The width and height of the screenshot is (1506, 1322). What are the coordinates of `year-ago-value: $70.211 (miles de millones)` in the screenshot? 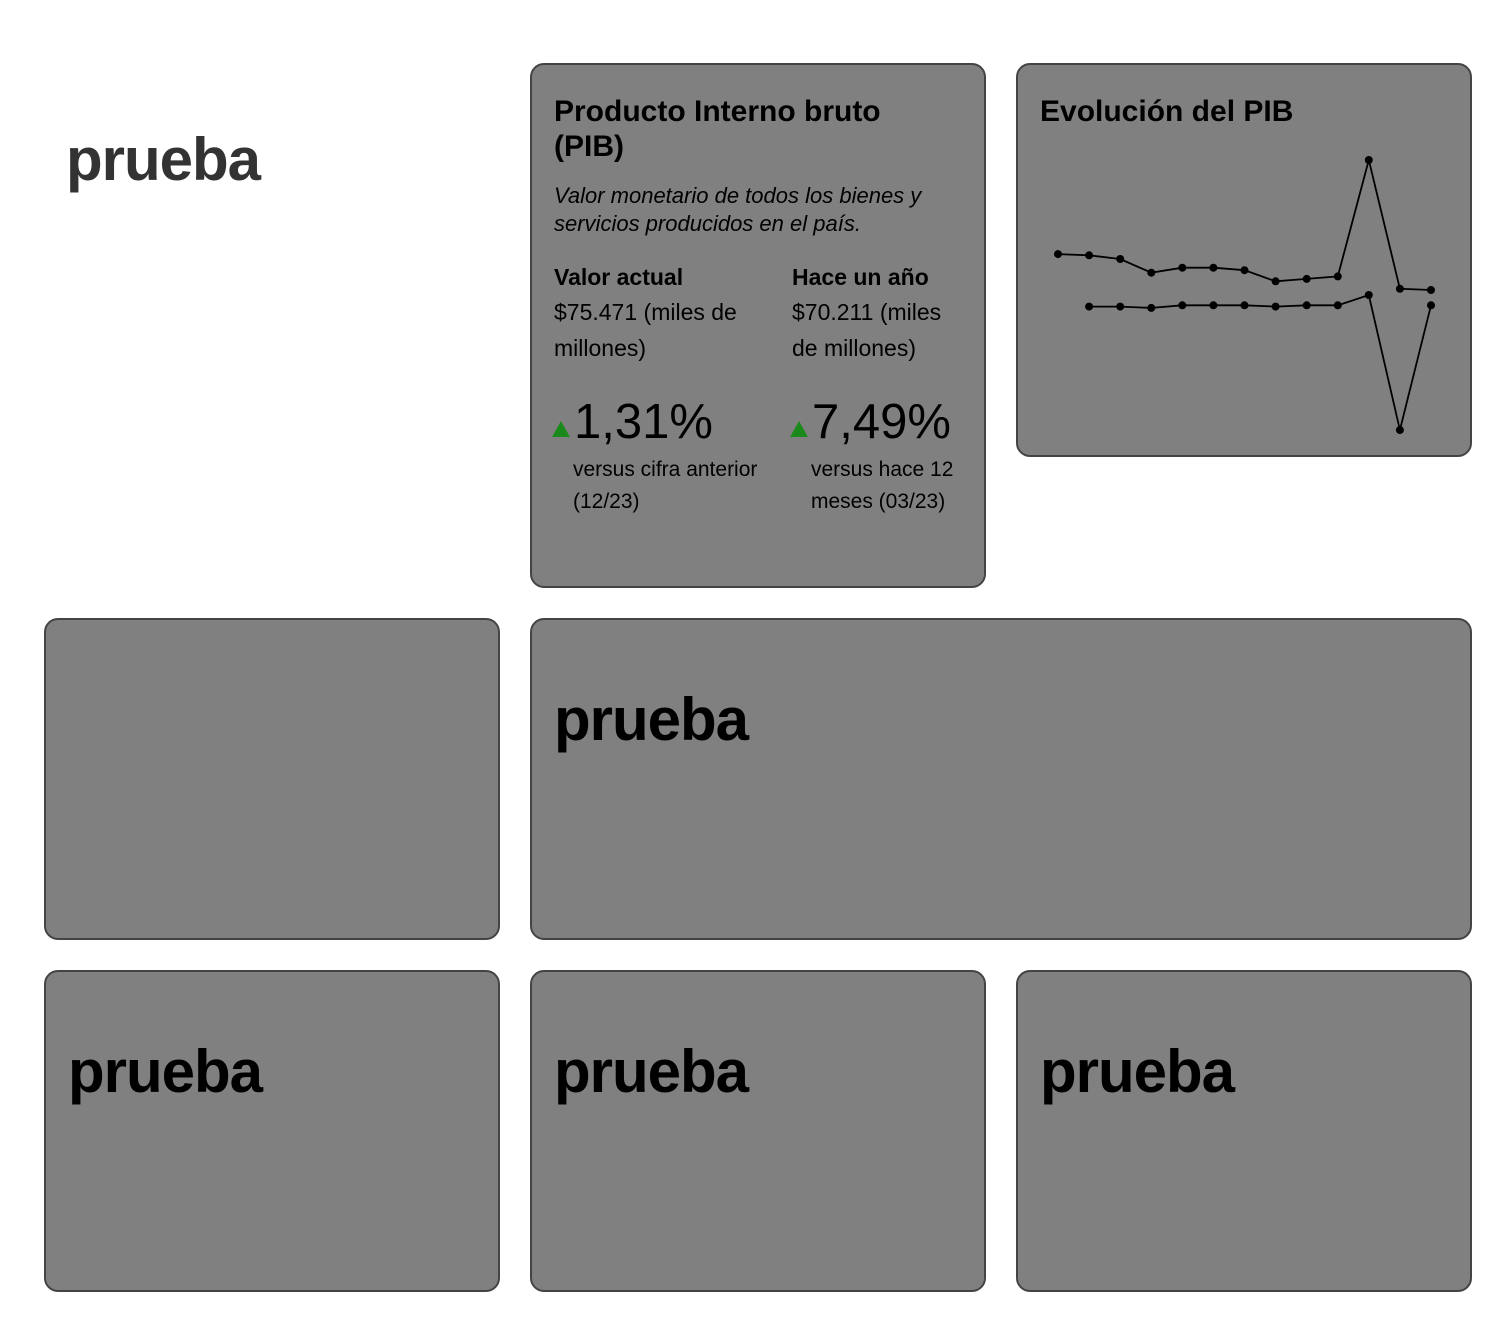 It's located at (867, 330).